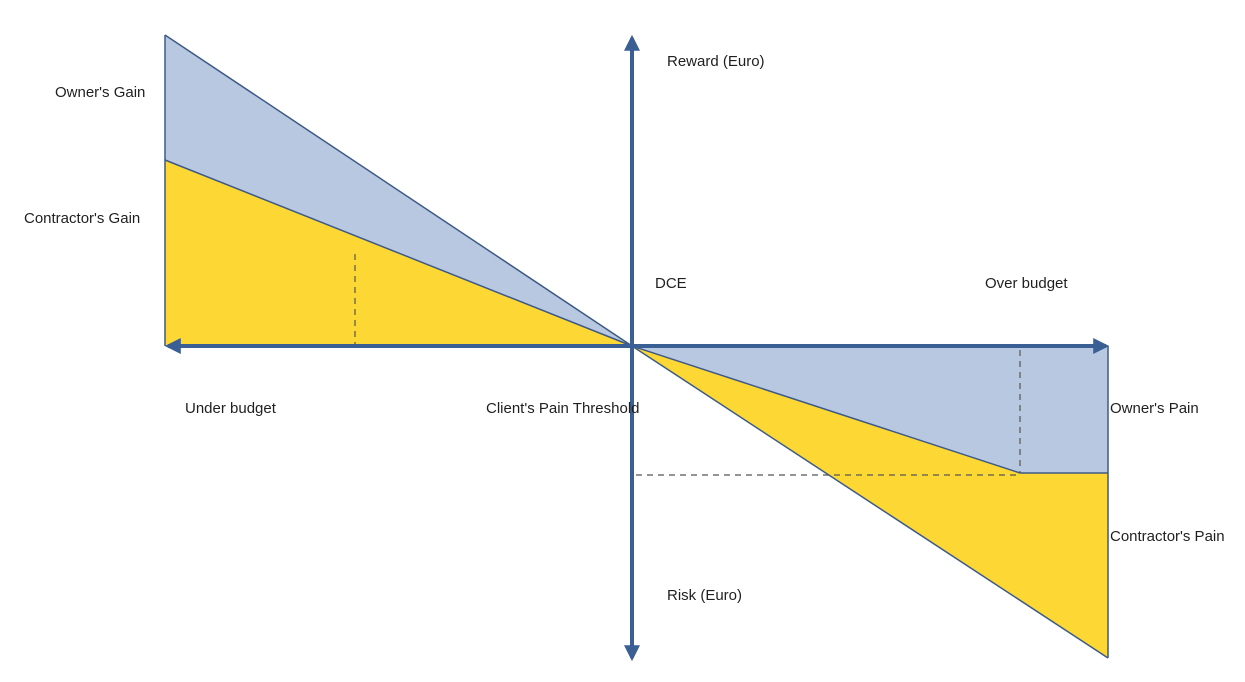 This screenshot has width=1245, height=682. I want to click on dce-label: DCE, so click(671, 283).